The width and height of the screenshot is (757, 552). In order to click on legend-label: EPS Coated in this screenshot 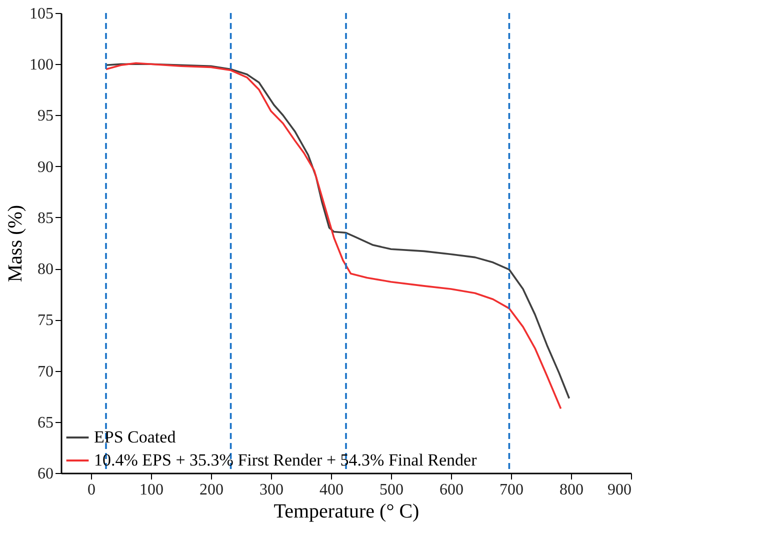, I will do `click(135, 437)`.